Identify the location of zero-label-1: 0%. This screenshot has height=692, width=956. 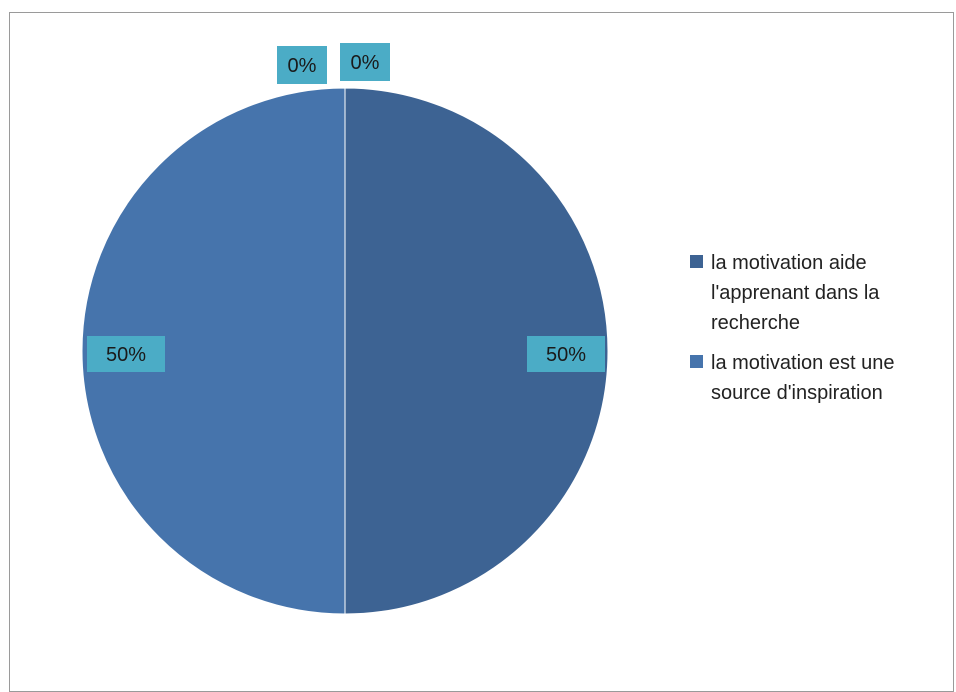
(302, 65).